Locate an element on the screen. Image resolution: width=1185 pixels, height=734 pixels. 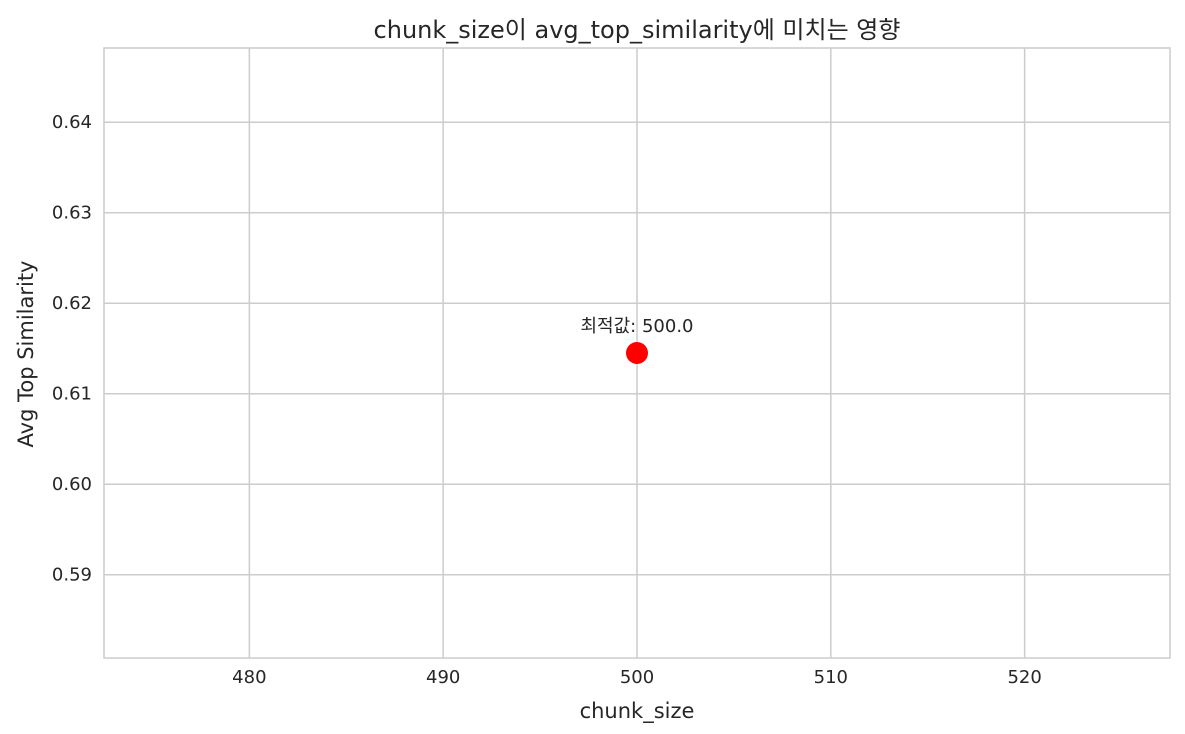
chart-title: chunk_size이 avg_top_similarity에 미치는 영향 is located at coordinates (637, 30).